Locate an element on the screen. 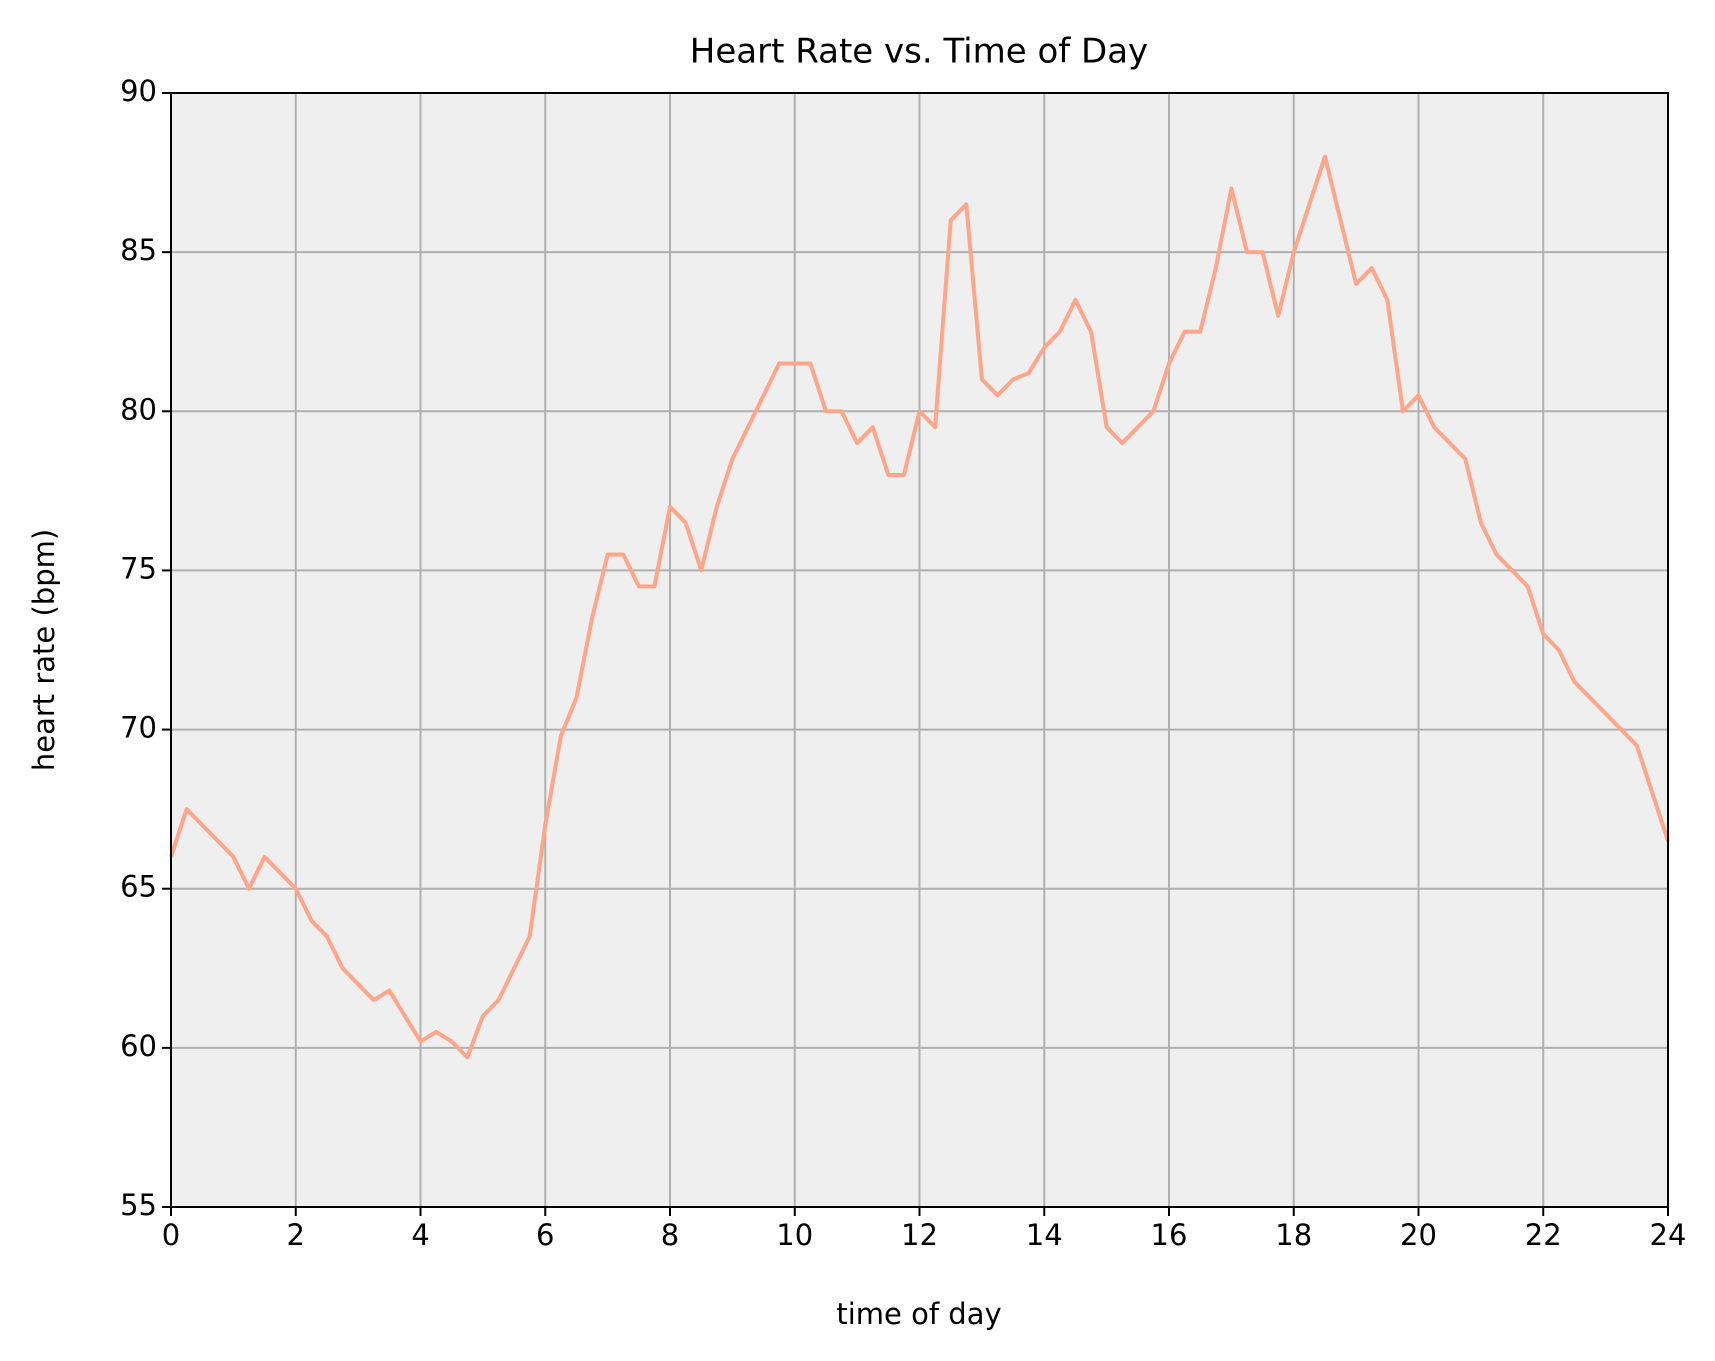 This screenshot has width=1715, height=1361. x-tick-label: 6 is located at coordinates (545, 1235).